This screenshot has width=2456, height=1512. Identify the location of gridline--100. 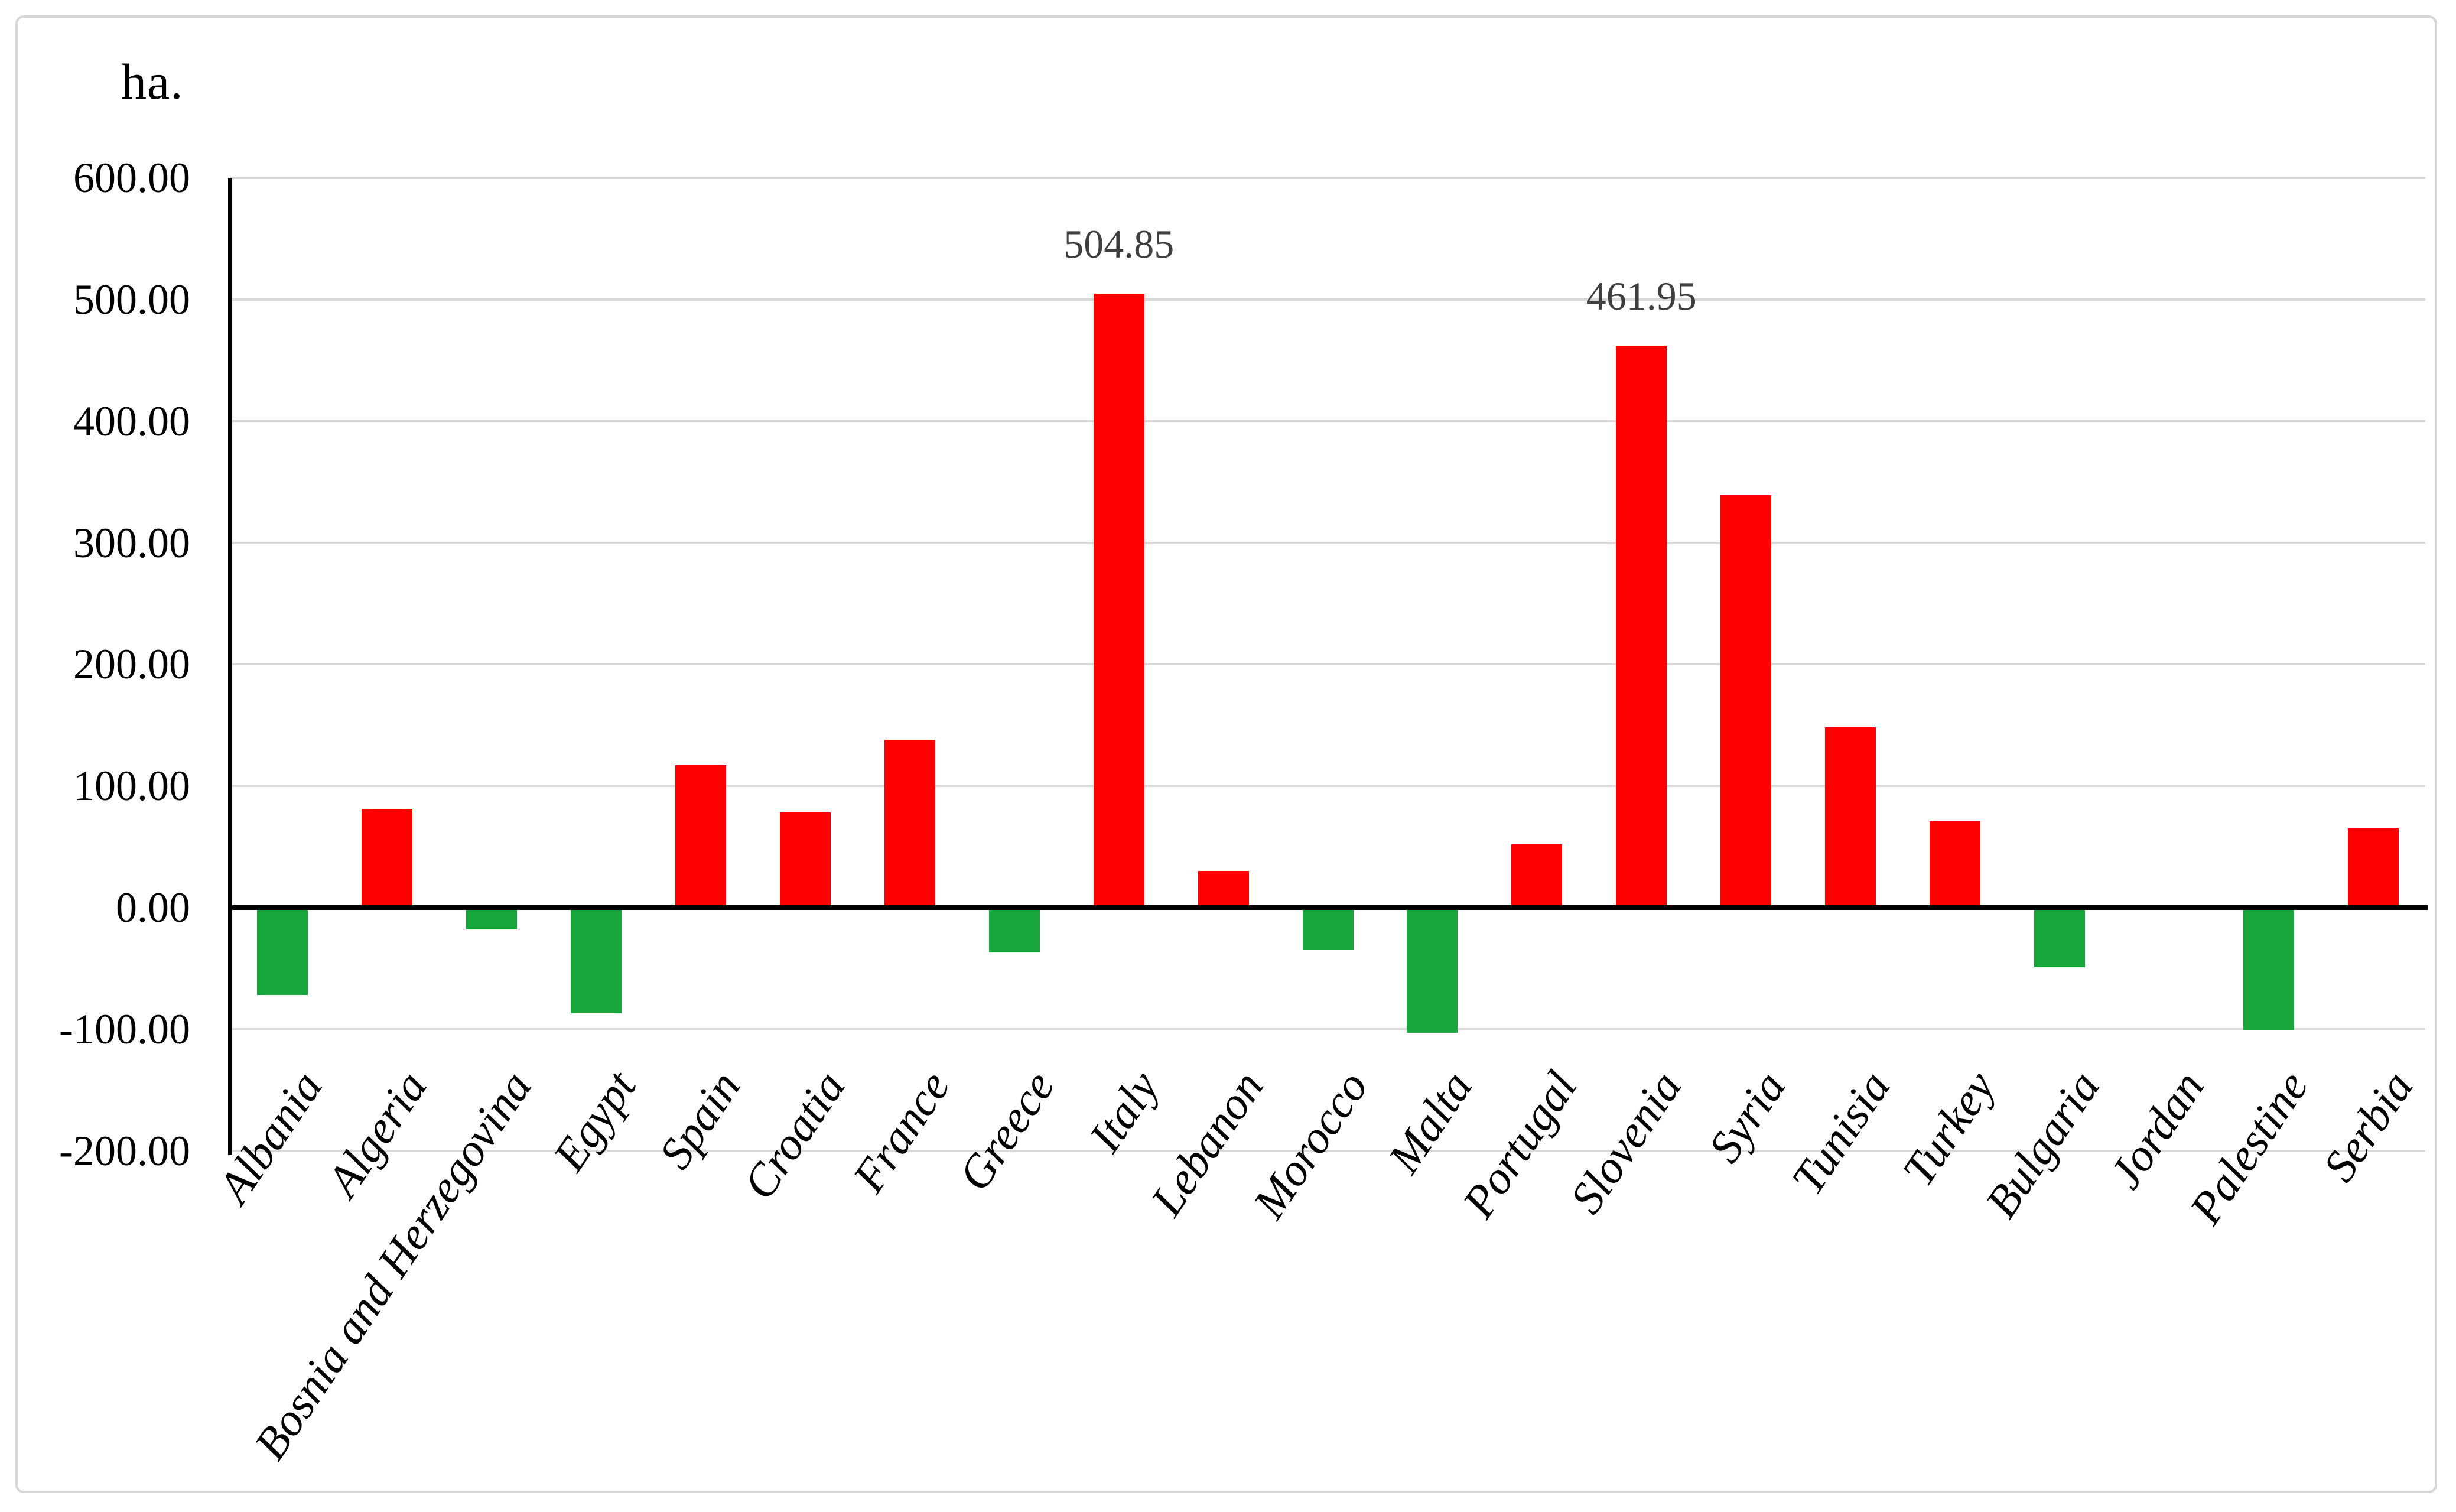
(1327, 1028).